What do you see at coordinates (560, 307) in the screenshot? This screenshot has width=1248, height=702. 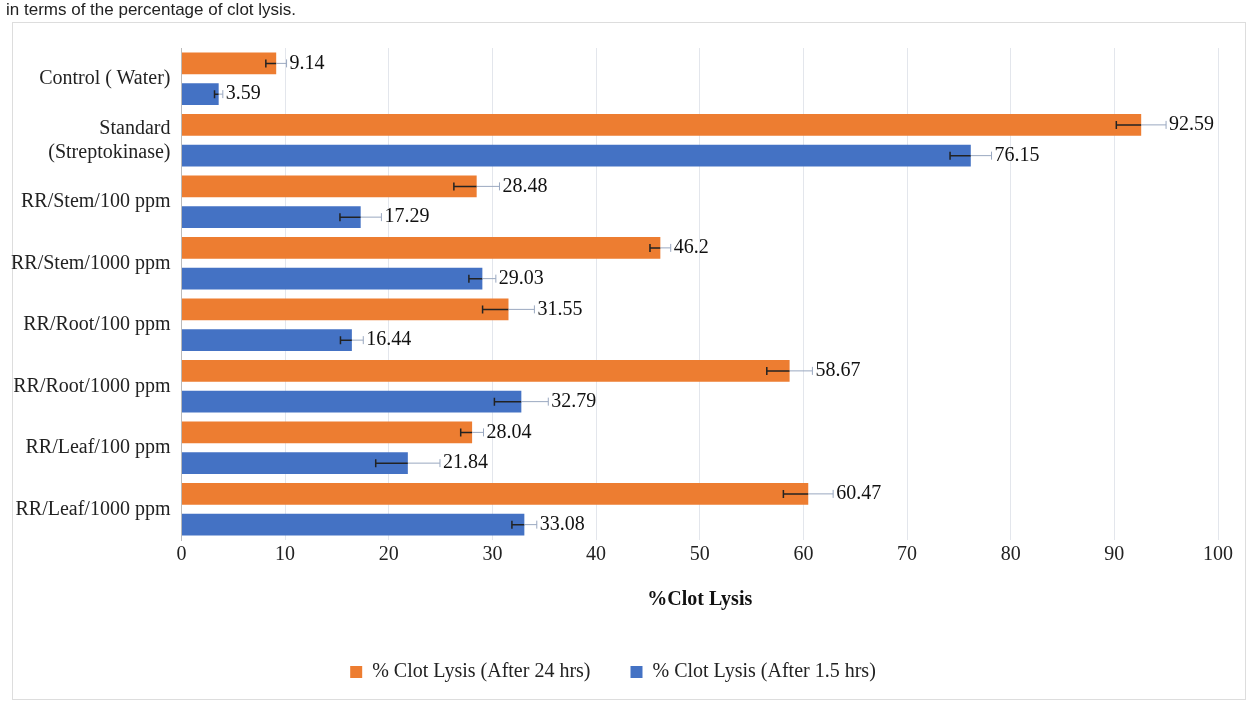 I see `data-label: 31.55` at bounding box center [560, 307].